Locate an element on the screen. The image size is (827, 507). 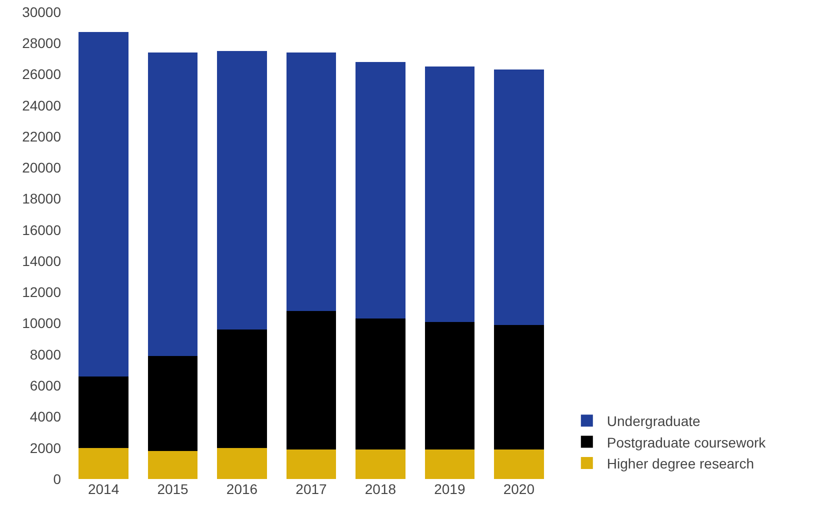
x-tick-label: 2019 is located at coordinates (450, 489).